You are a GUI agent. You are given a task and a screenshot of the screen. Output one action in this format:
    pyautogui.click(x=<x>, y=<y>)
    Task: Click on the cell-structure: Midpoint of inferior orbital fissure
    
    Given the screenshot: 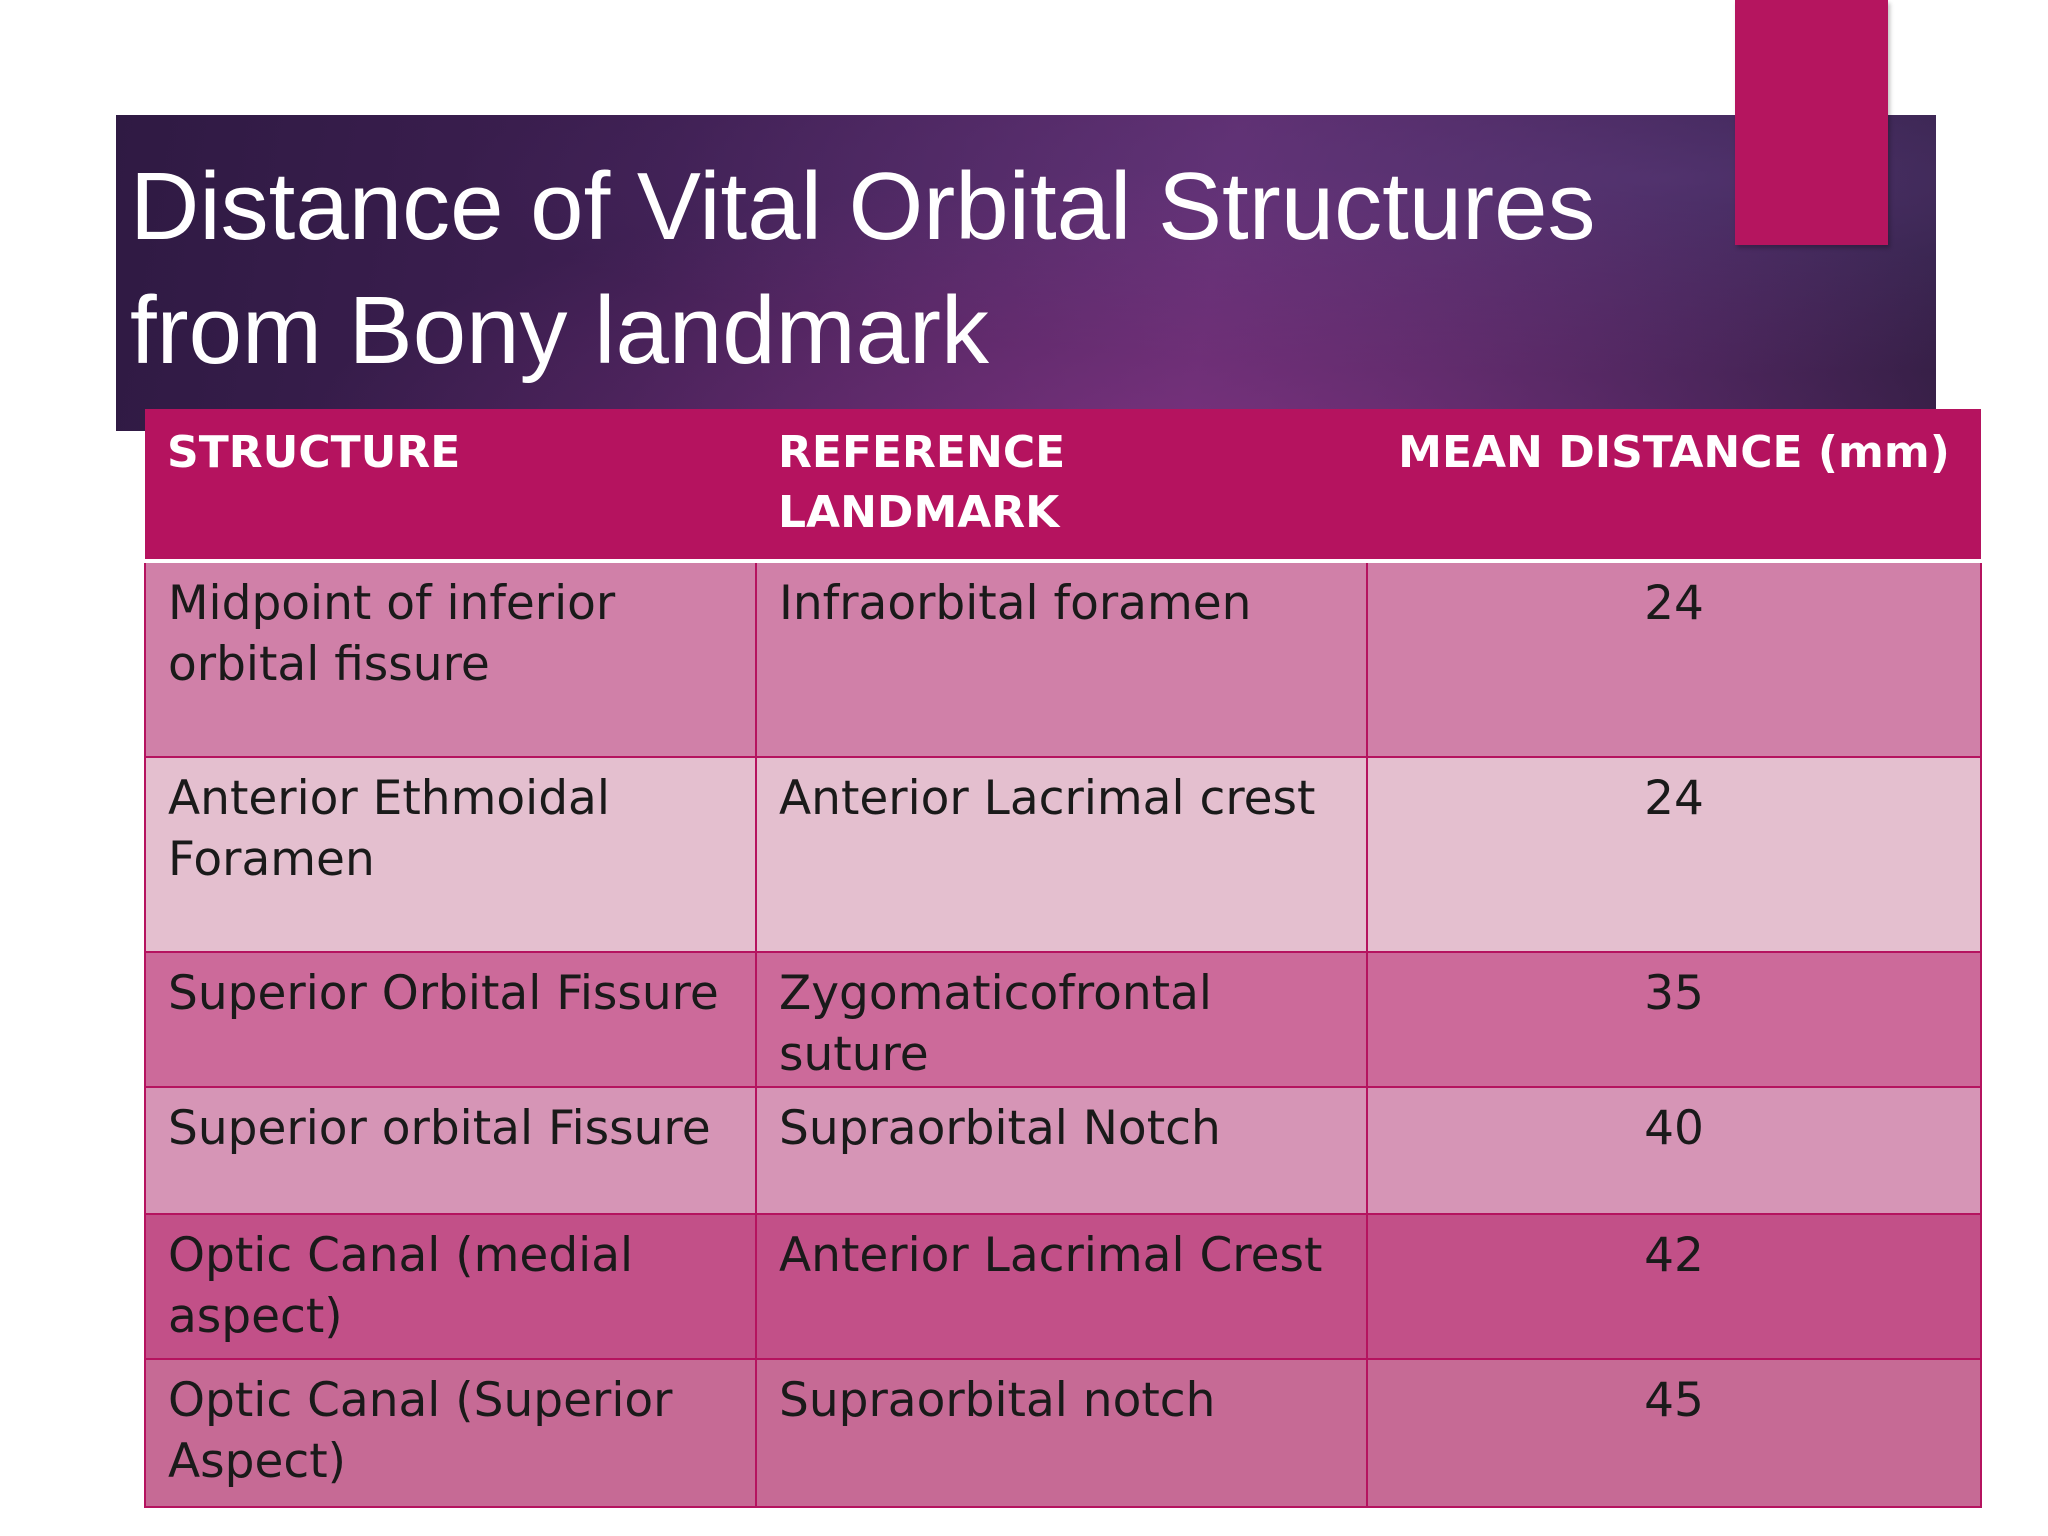 What is the action you would take?
    pyautogui.click(x=450, y=659)
    